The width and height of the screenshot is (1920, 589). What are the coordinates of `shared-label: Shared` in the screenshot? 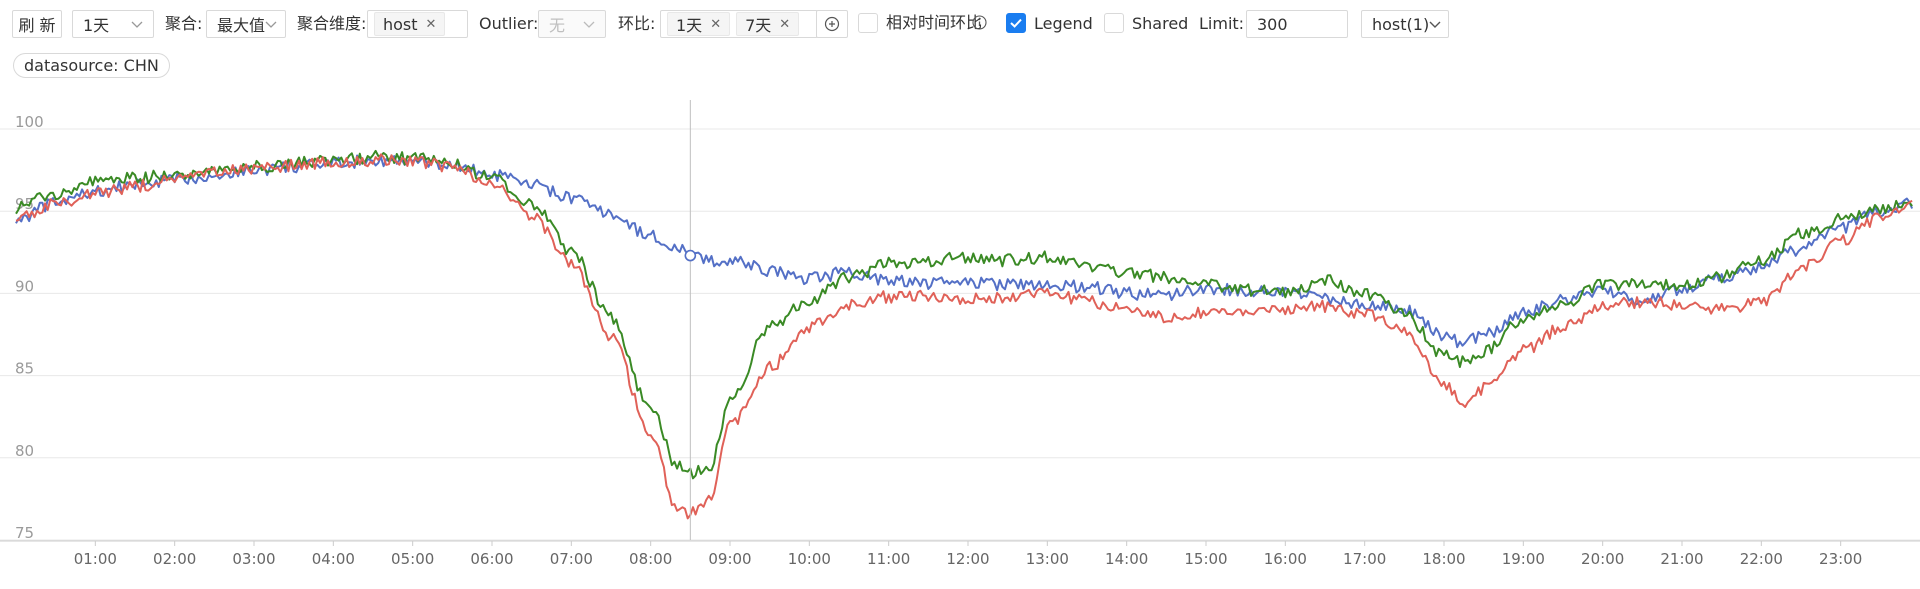 It's located at (1160, 23).